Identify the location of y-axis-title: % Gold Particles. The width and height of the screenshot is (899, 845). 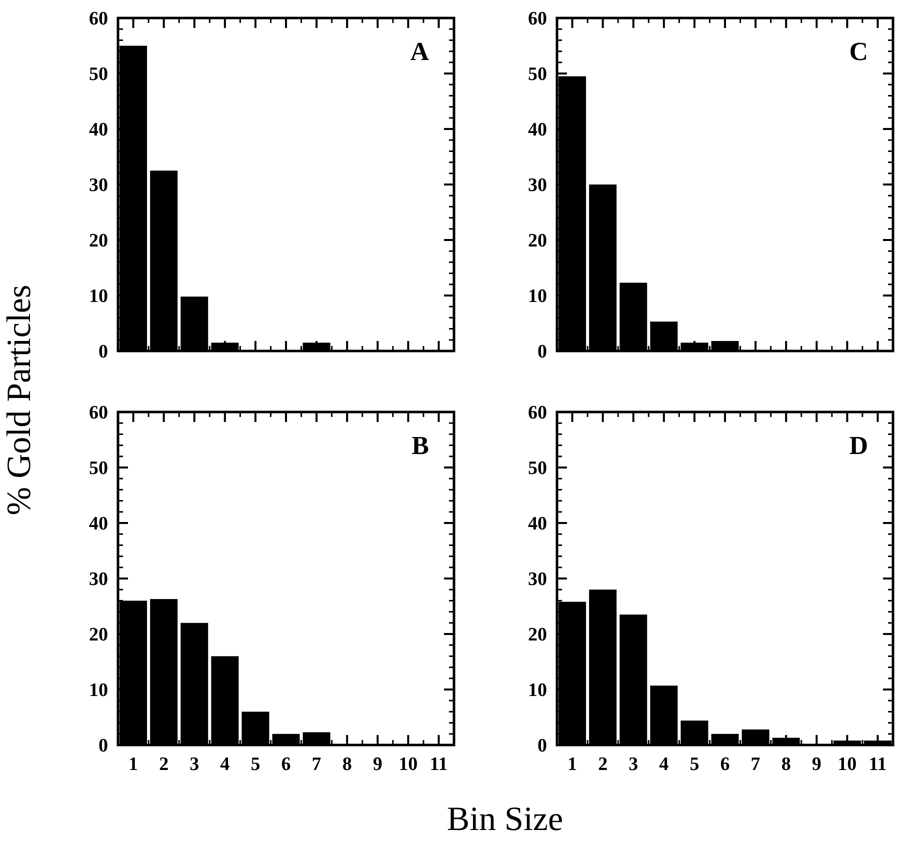
(19, 400).